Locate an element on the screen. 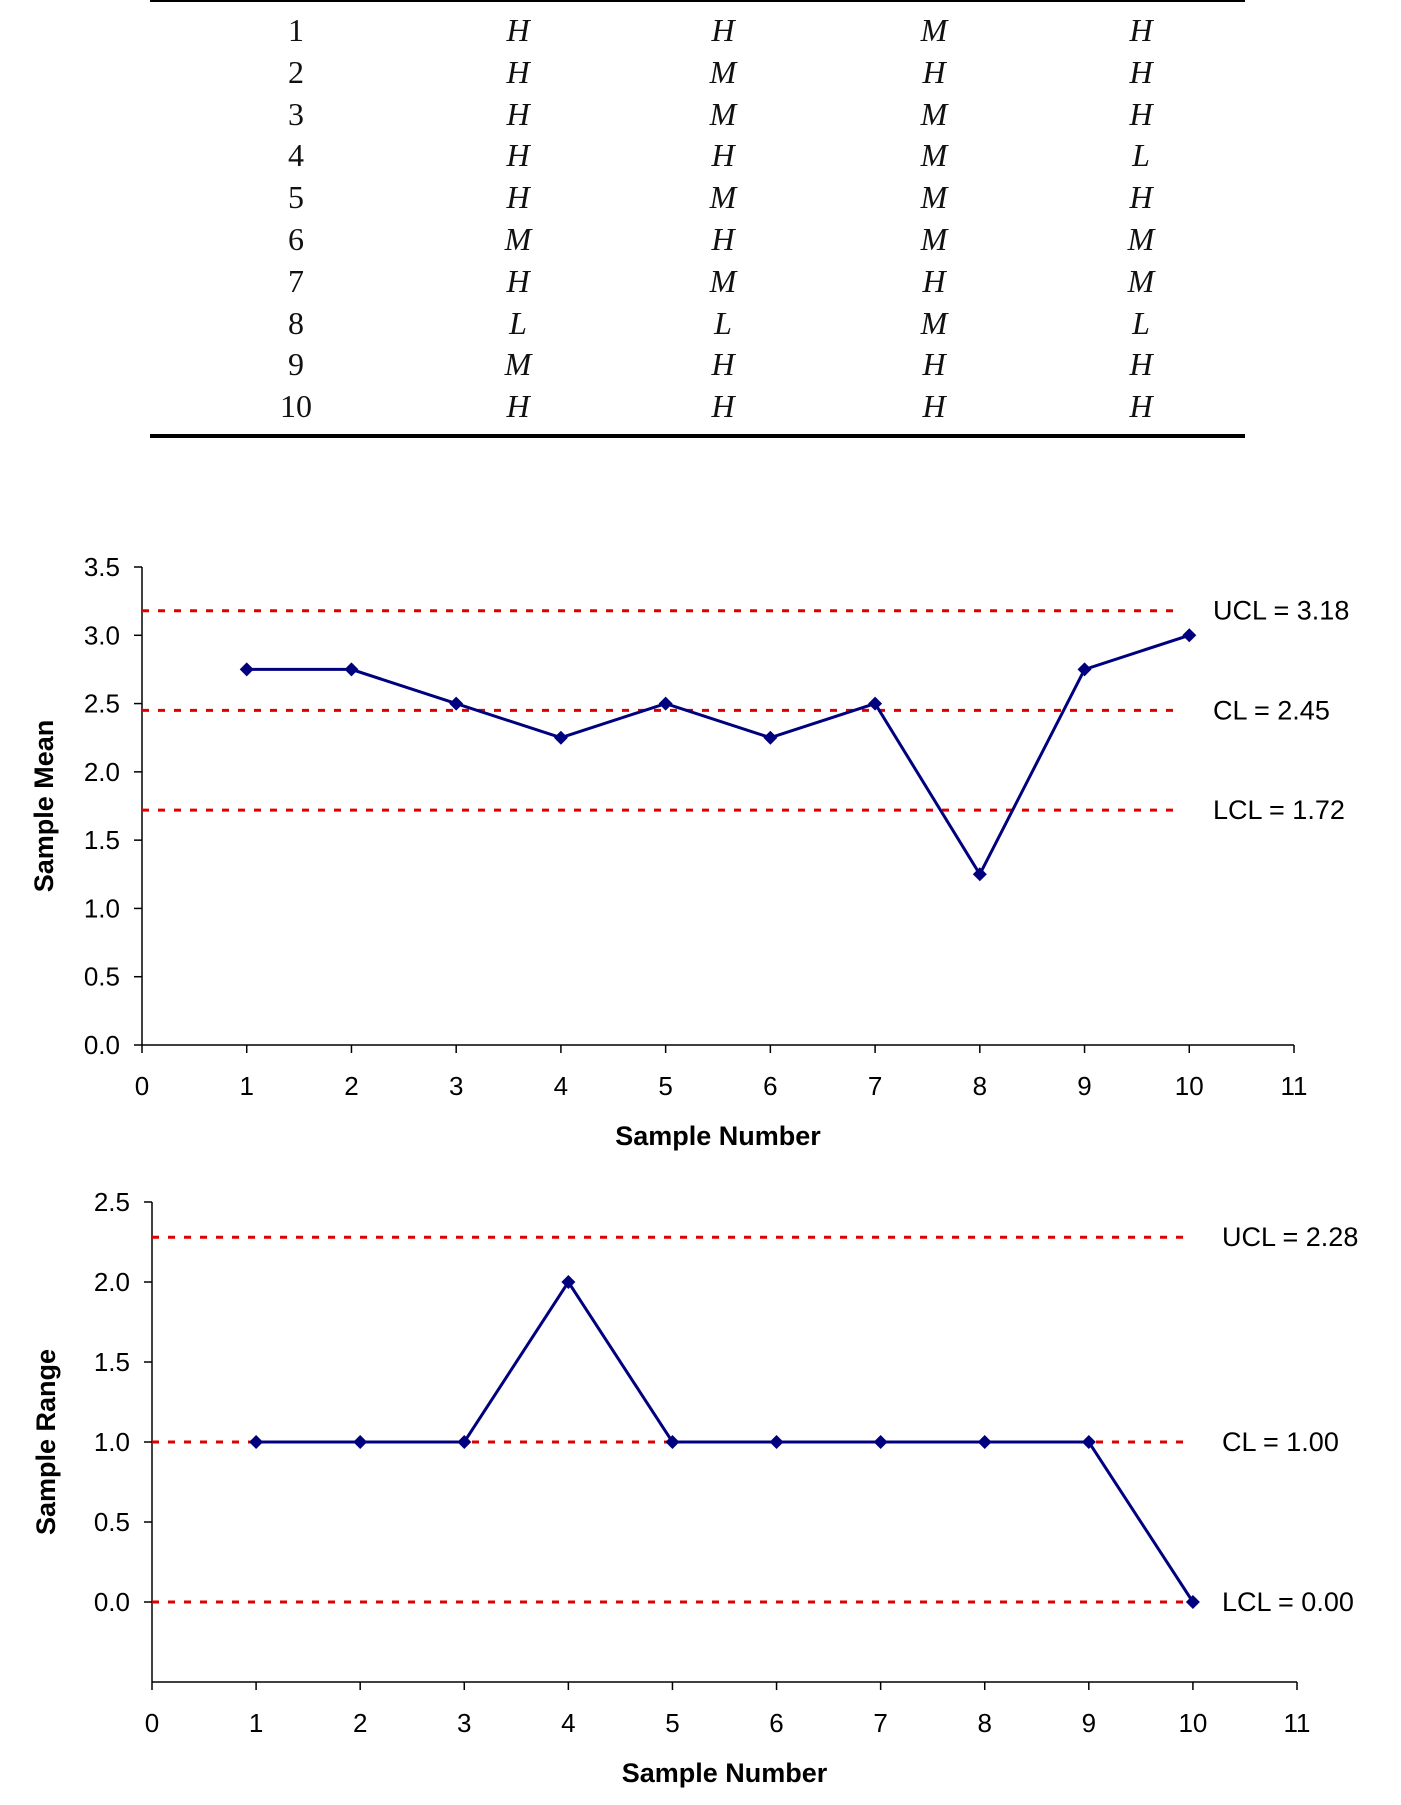 This screenshot has height=1805, width=1401. control-line-label: UCL = 2.28 is located at coordinates (1290, 1237).